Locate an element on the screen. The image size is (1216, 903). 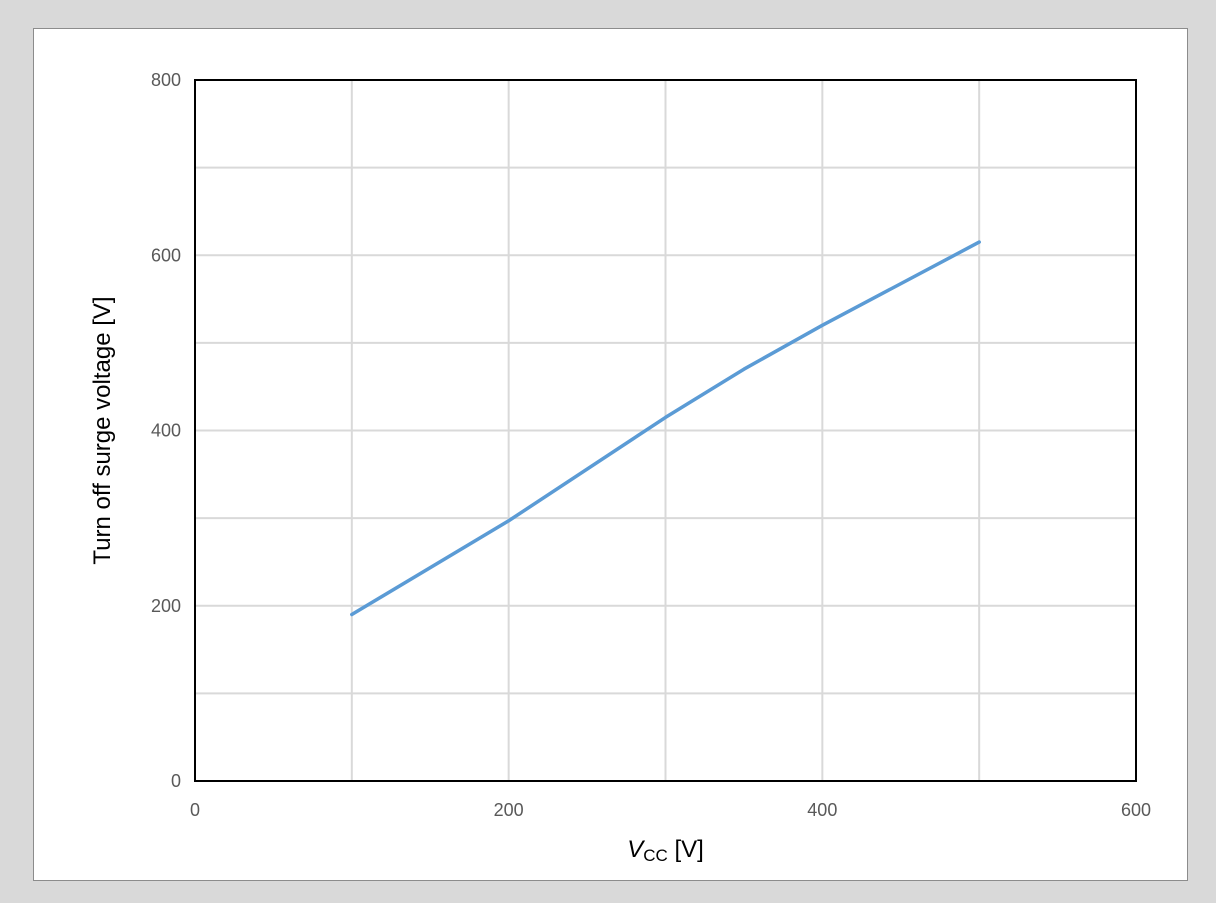
x-axis-title-main: V is located at coordinates (636, 849).